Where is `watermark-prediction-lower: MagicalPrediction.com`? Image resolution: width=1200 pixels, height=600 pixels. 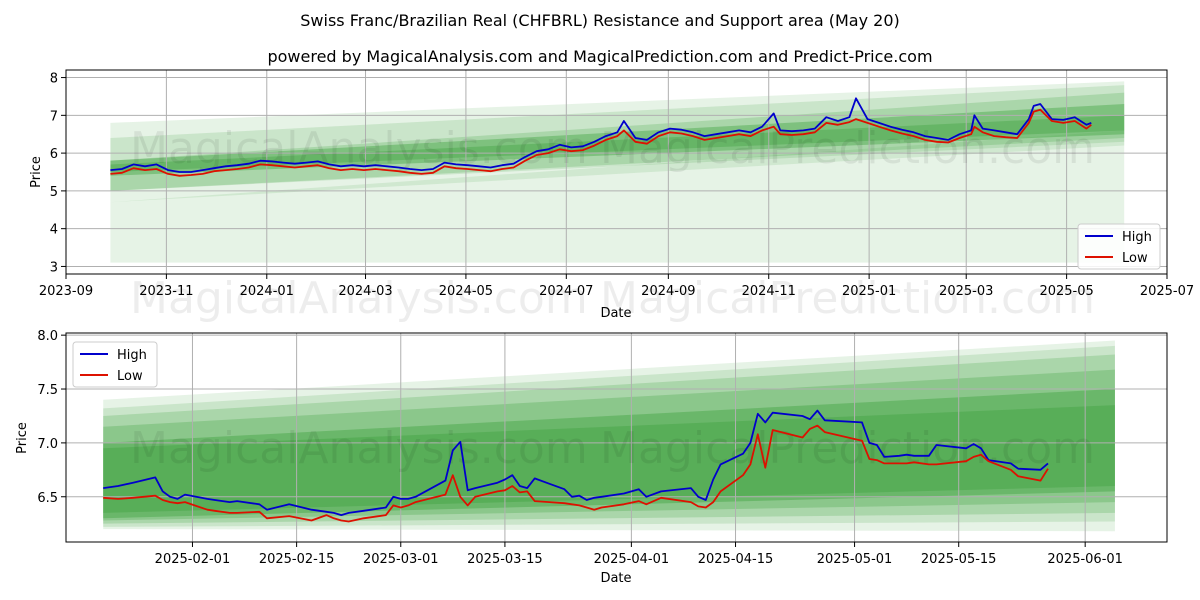 watermark-prediction-lower: MagicalPrediction.com is located at coordinates (847, 298).